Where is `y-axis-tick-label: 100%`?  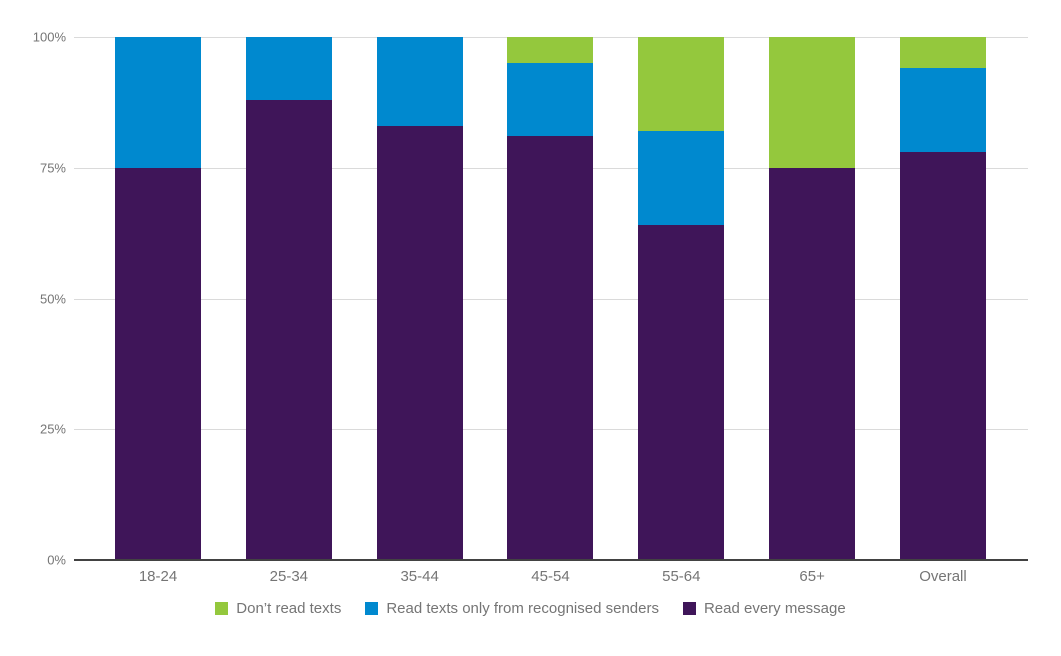 y-axis-tick-label: 100% is located at coordinates (49, 37).